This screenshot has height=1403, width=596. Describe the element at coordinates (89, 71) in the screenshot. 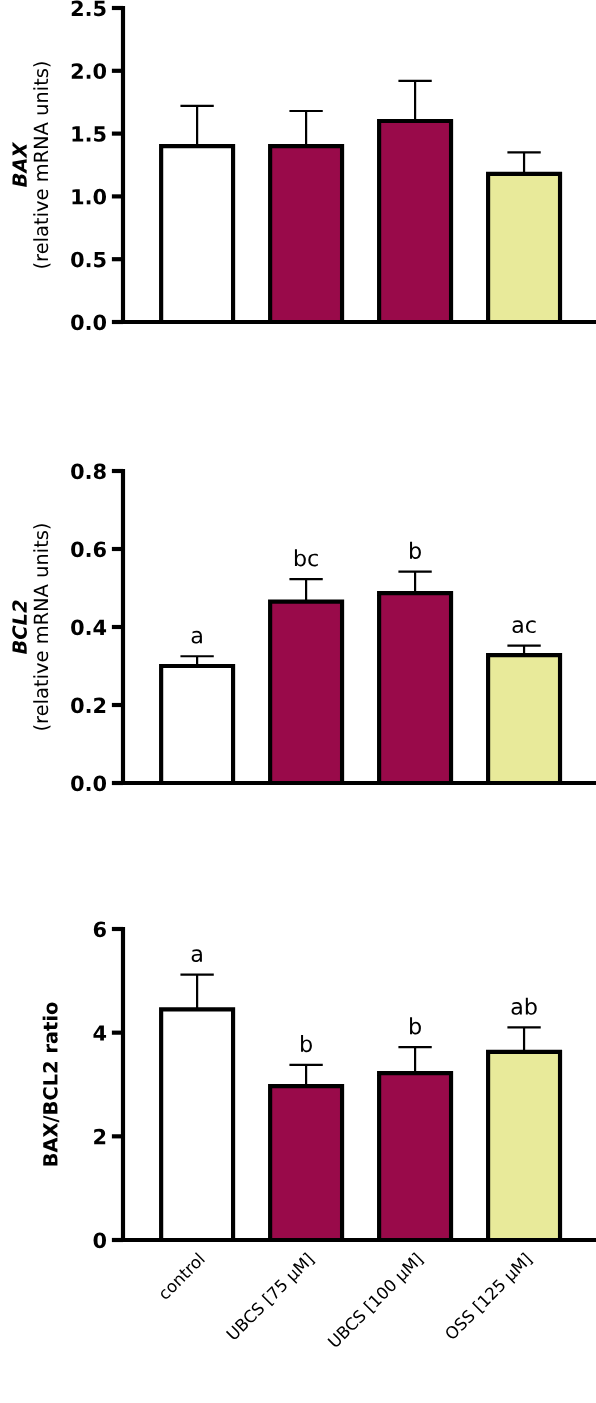

I see `y-tick-label: 2.0` at that location.